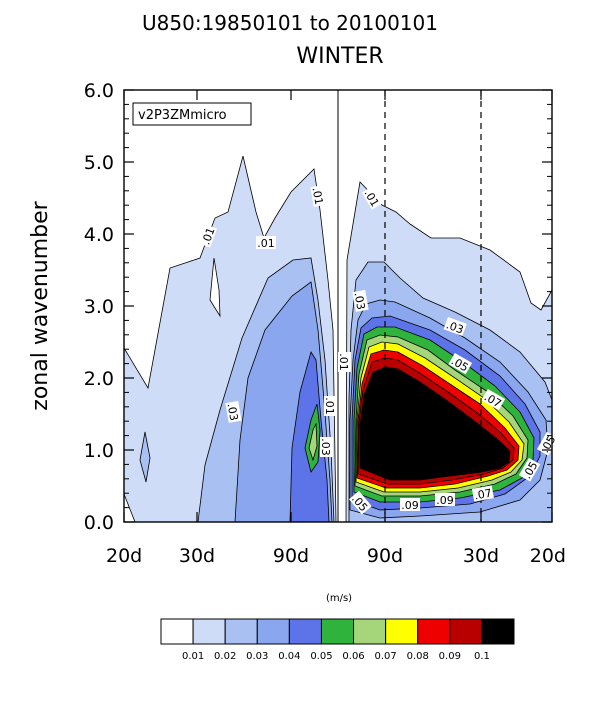 This screenshot has width=607, height=714. I want to click on chart-title: U850:19850101 to 20100101, so click(290, 23).